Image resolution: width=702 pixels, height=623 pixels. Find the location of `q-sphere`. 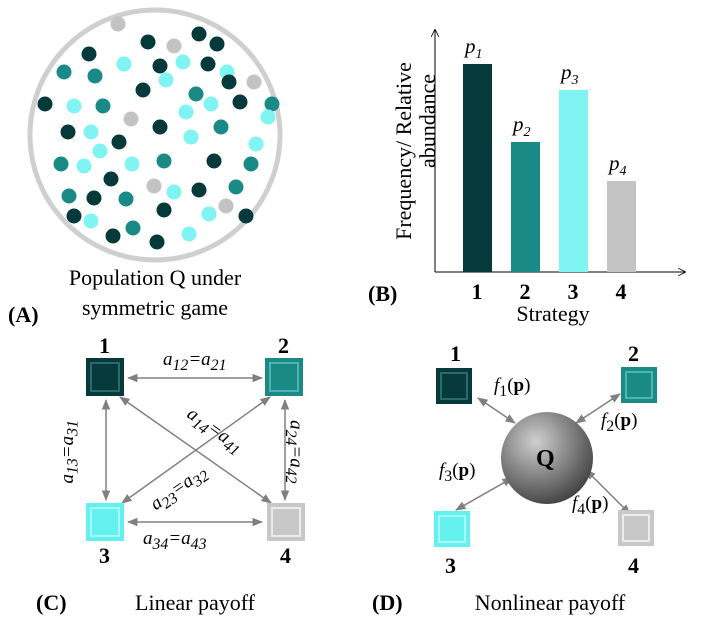

q-sphere is located at coordinates (547, 458).